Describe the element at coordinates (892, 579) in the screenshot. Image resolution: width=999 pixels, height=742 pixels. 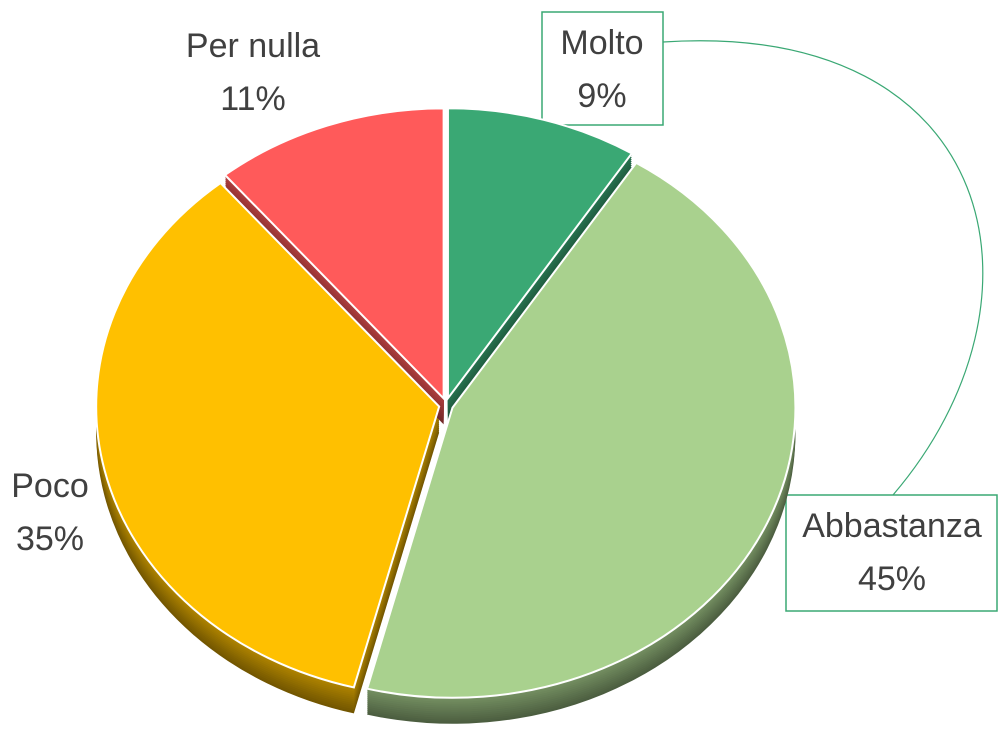
I see `value-label: 45%` at that location.